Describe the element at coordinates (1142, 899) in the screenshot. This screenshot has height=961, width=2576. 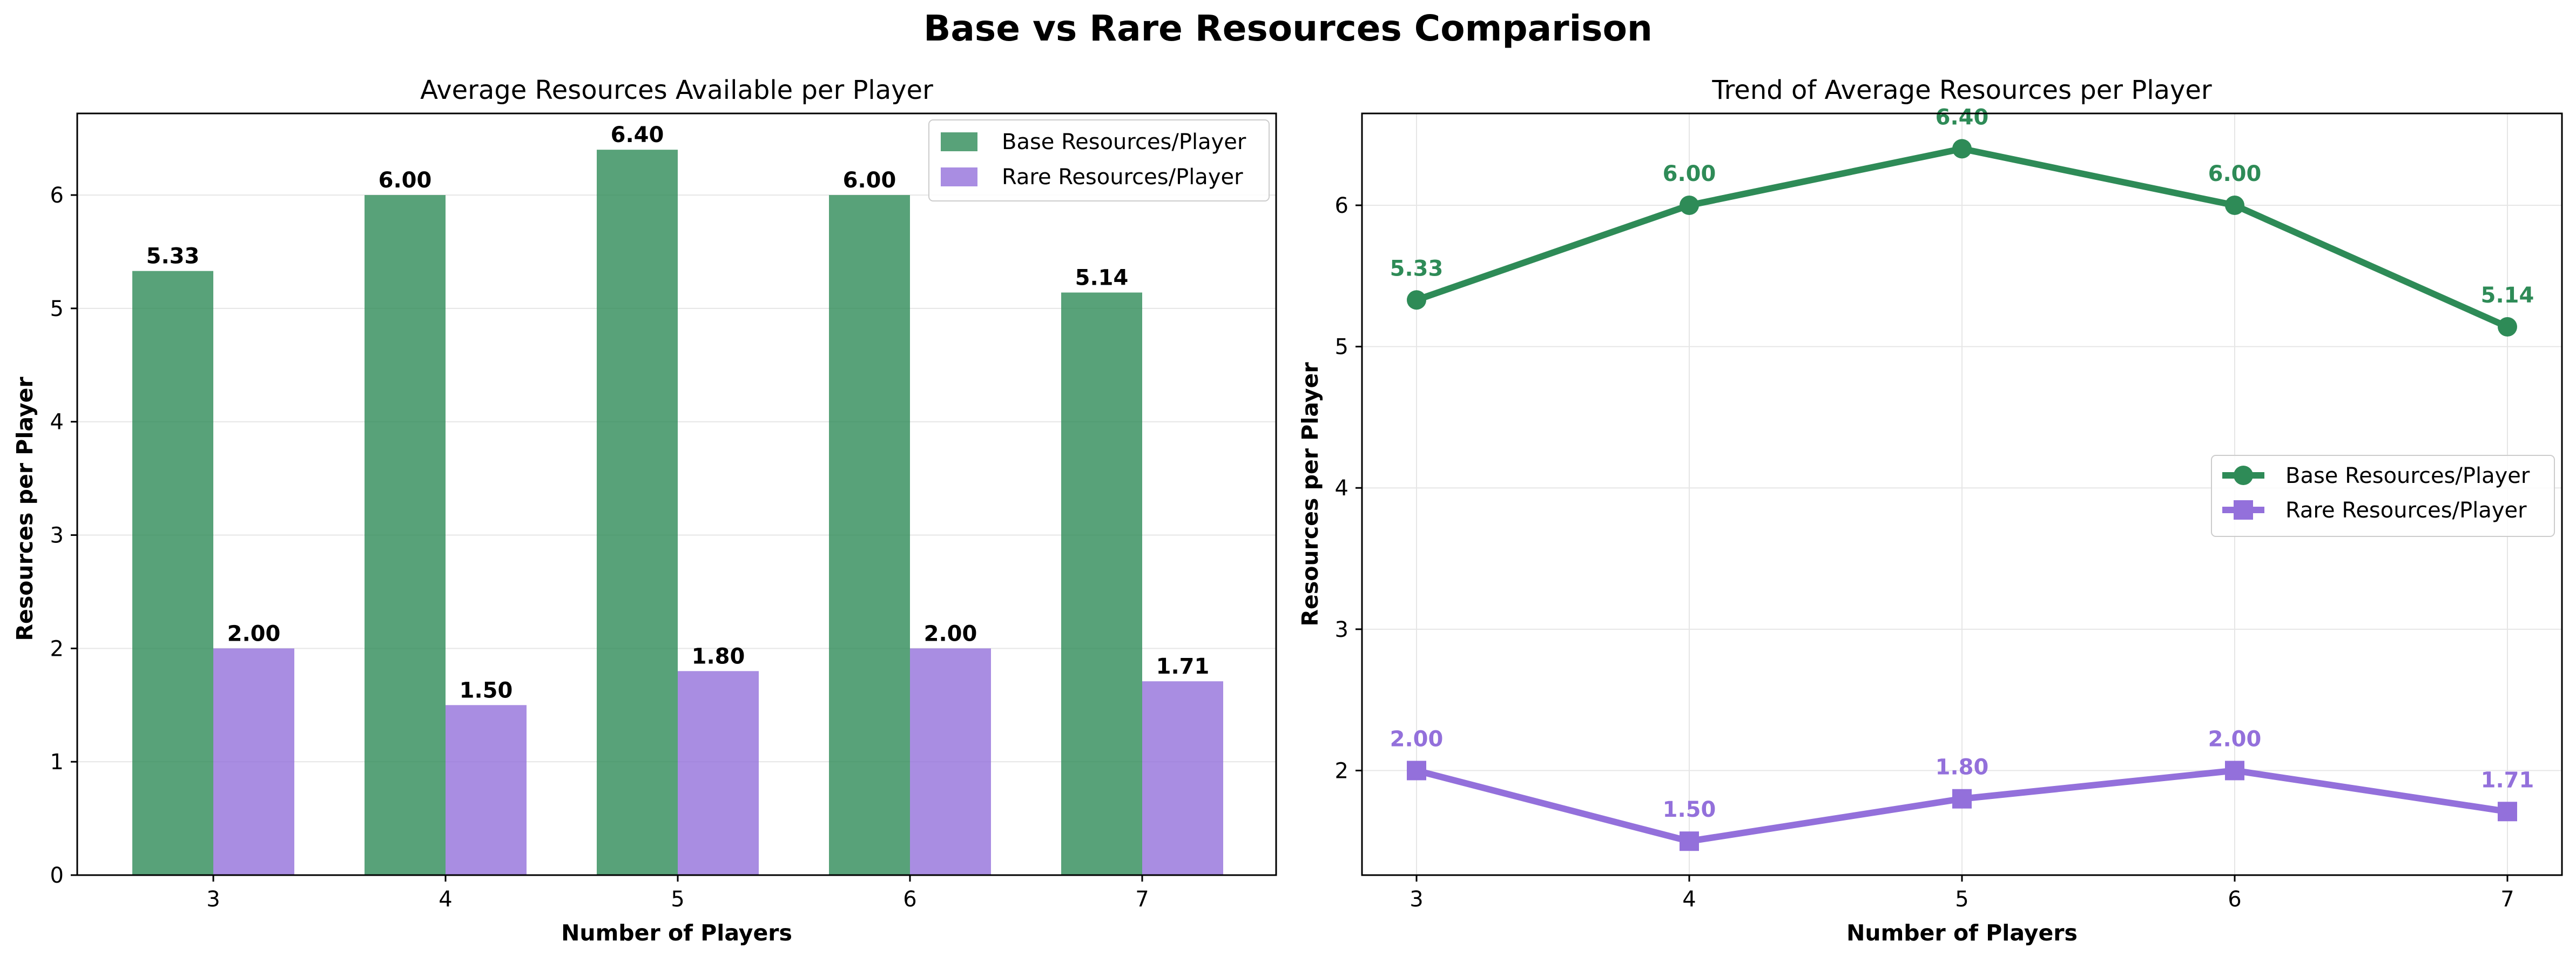
I see `bar-x-tick-label: 7` at that location.